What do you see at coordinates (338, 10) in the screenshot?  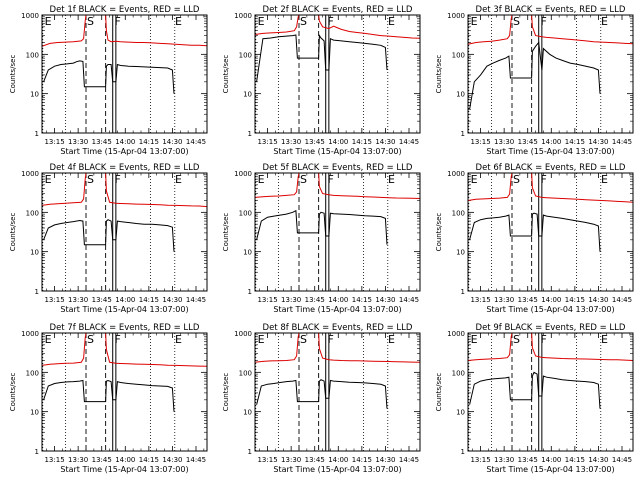 I see `panel-title: Det 2f BLACK = Events, RED = LLD` at bounding box center [338, 10].